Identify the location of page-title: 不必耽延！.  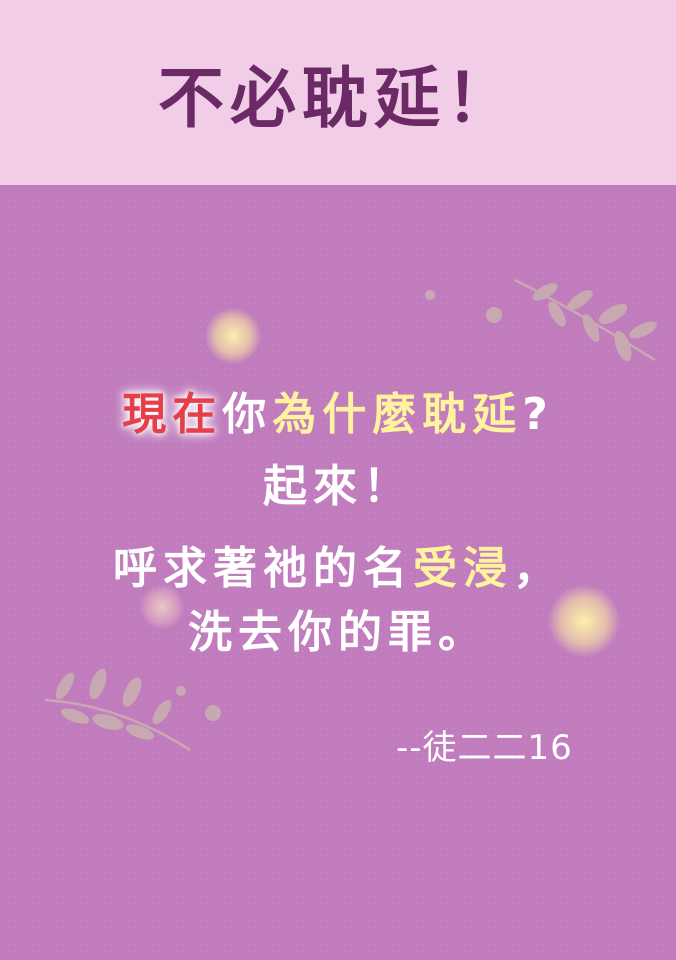
(338, 98).